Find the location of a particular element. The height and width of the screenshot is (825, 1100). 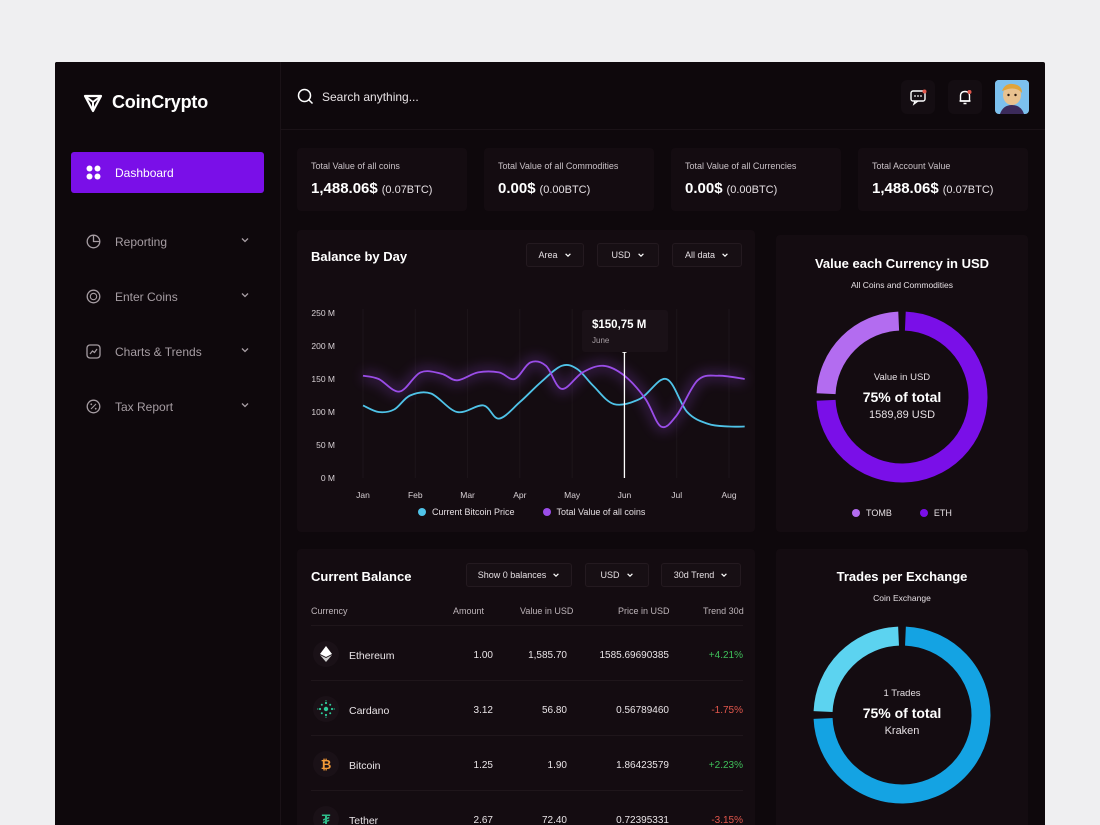

dropdown-label: Area is located at coordinates (548, 255).